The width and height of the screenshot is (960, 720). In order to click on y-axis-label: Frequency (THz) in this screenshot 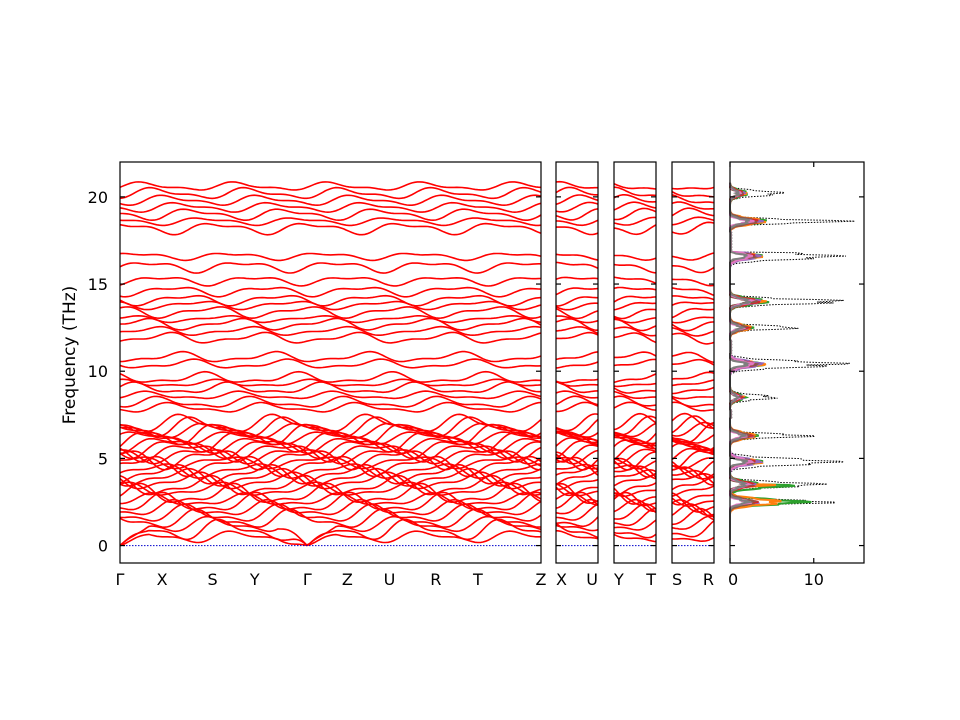, I will do `click(70, 355)`.